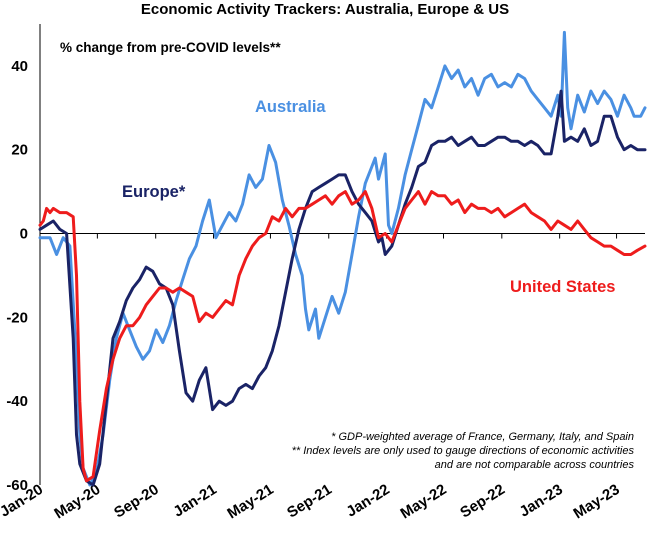 The image size is (651, 553). What do you see at coordinates (17, 276) in the screenshot?
I see `y-axis-tick-labels: -60 -40 -20 0 20 40` at bounding box center [17, 276].